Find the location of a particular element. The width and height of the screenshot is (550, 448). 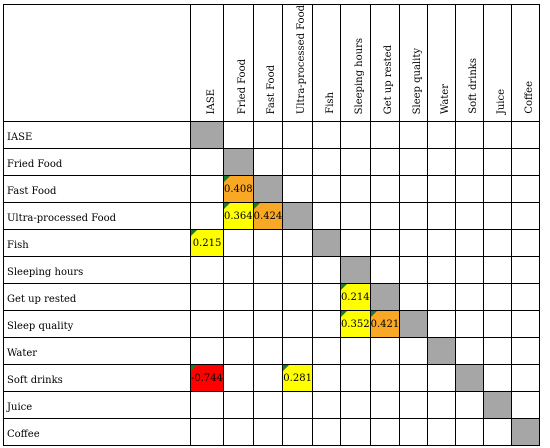

column-header: Fast Food is located at coordinates (268, 63).